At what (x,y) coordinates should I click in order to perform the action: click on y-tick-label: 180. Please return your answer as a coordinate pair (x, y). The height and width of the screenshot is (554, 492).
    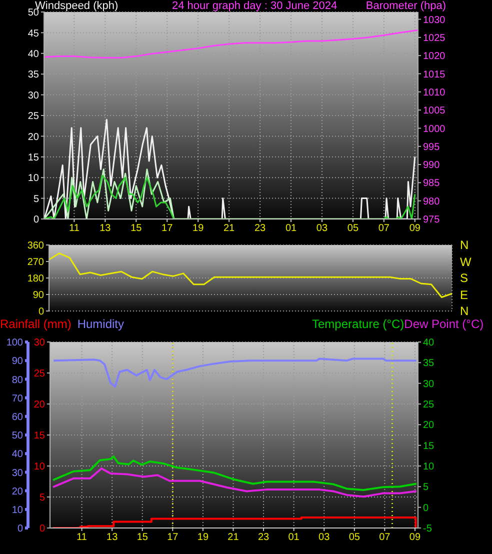
    Looking at the image, I should click on (35, 279).